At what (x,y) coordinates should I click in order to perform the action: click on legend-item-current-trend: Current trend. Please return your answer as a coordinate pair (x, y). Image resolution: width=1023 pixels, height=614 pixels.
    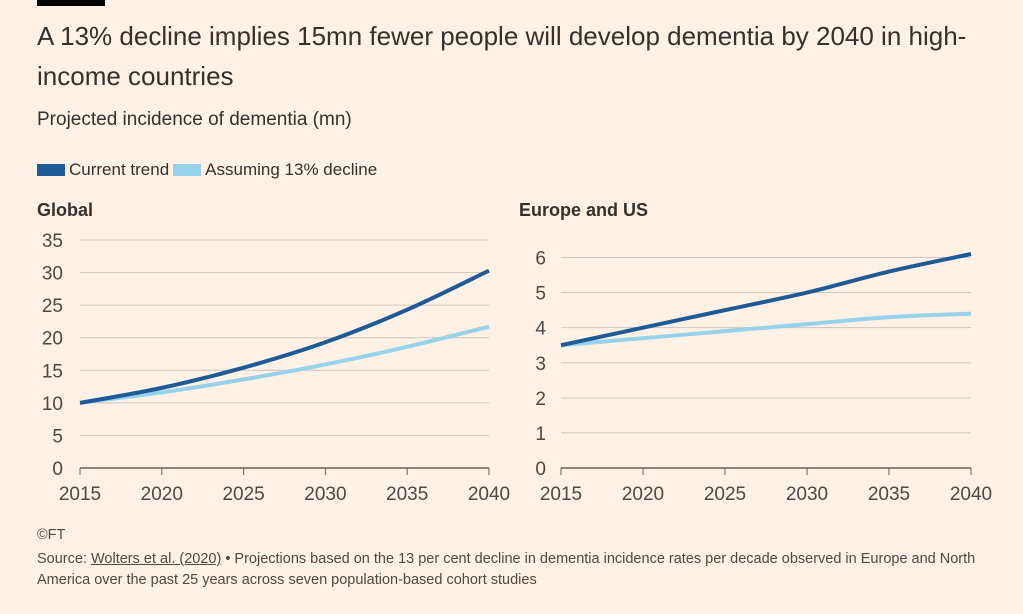
    Looking at the image, I should click on (103, 170).